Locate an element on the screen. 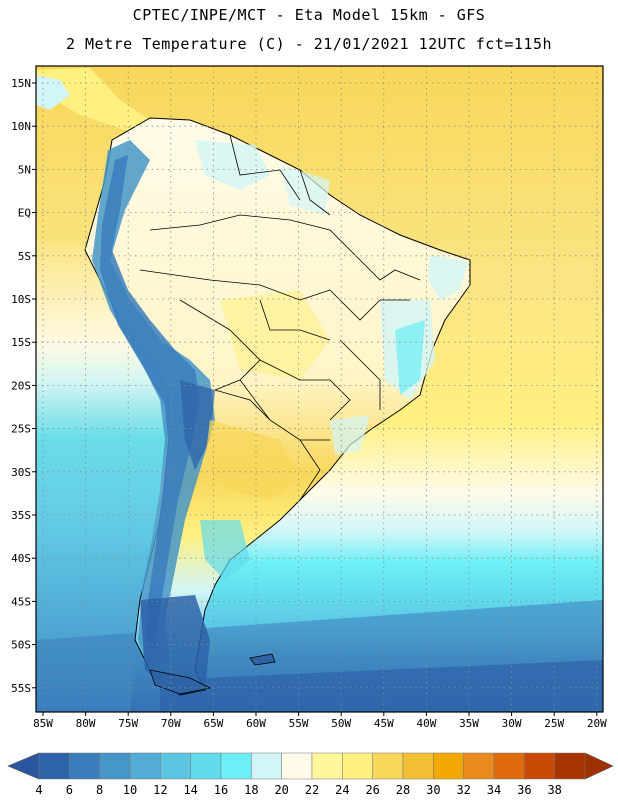 The width and height of the screenshot is (618, 800). lat-tick-label: 40S is located at coordinates (21, 558).